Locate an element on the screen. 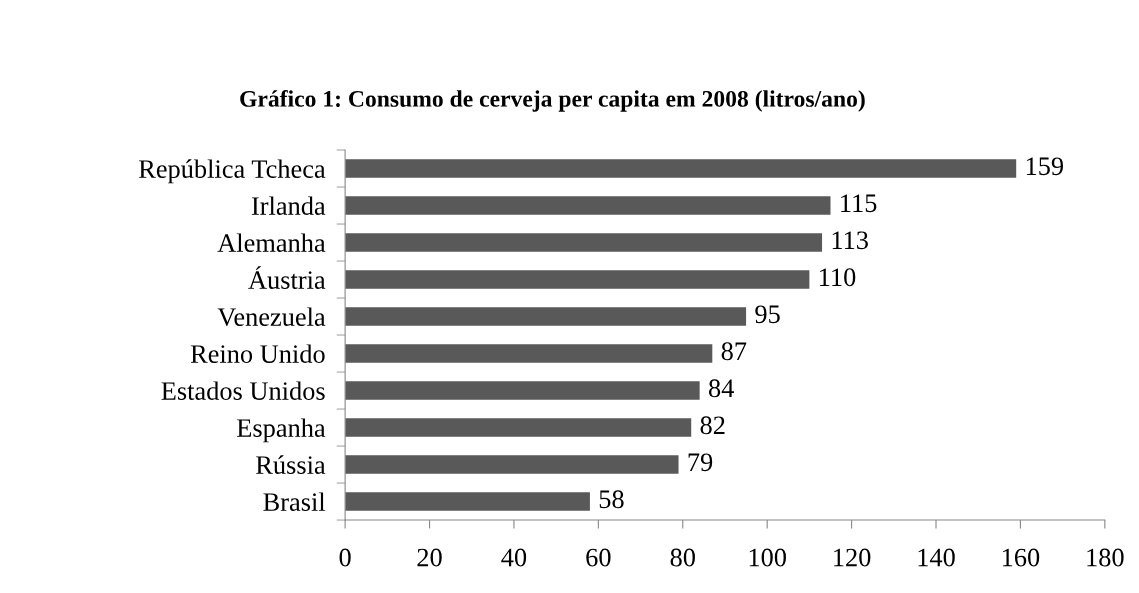 The image size is (1139, 593). x-tick-label: 40 is located at coordinates (514, 557).